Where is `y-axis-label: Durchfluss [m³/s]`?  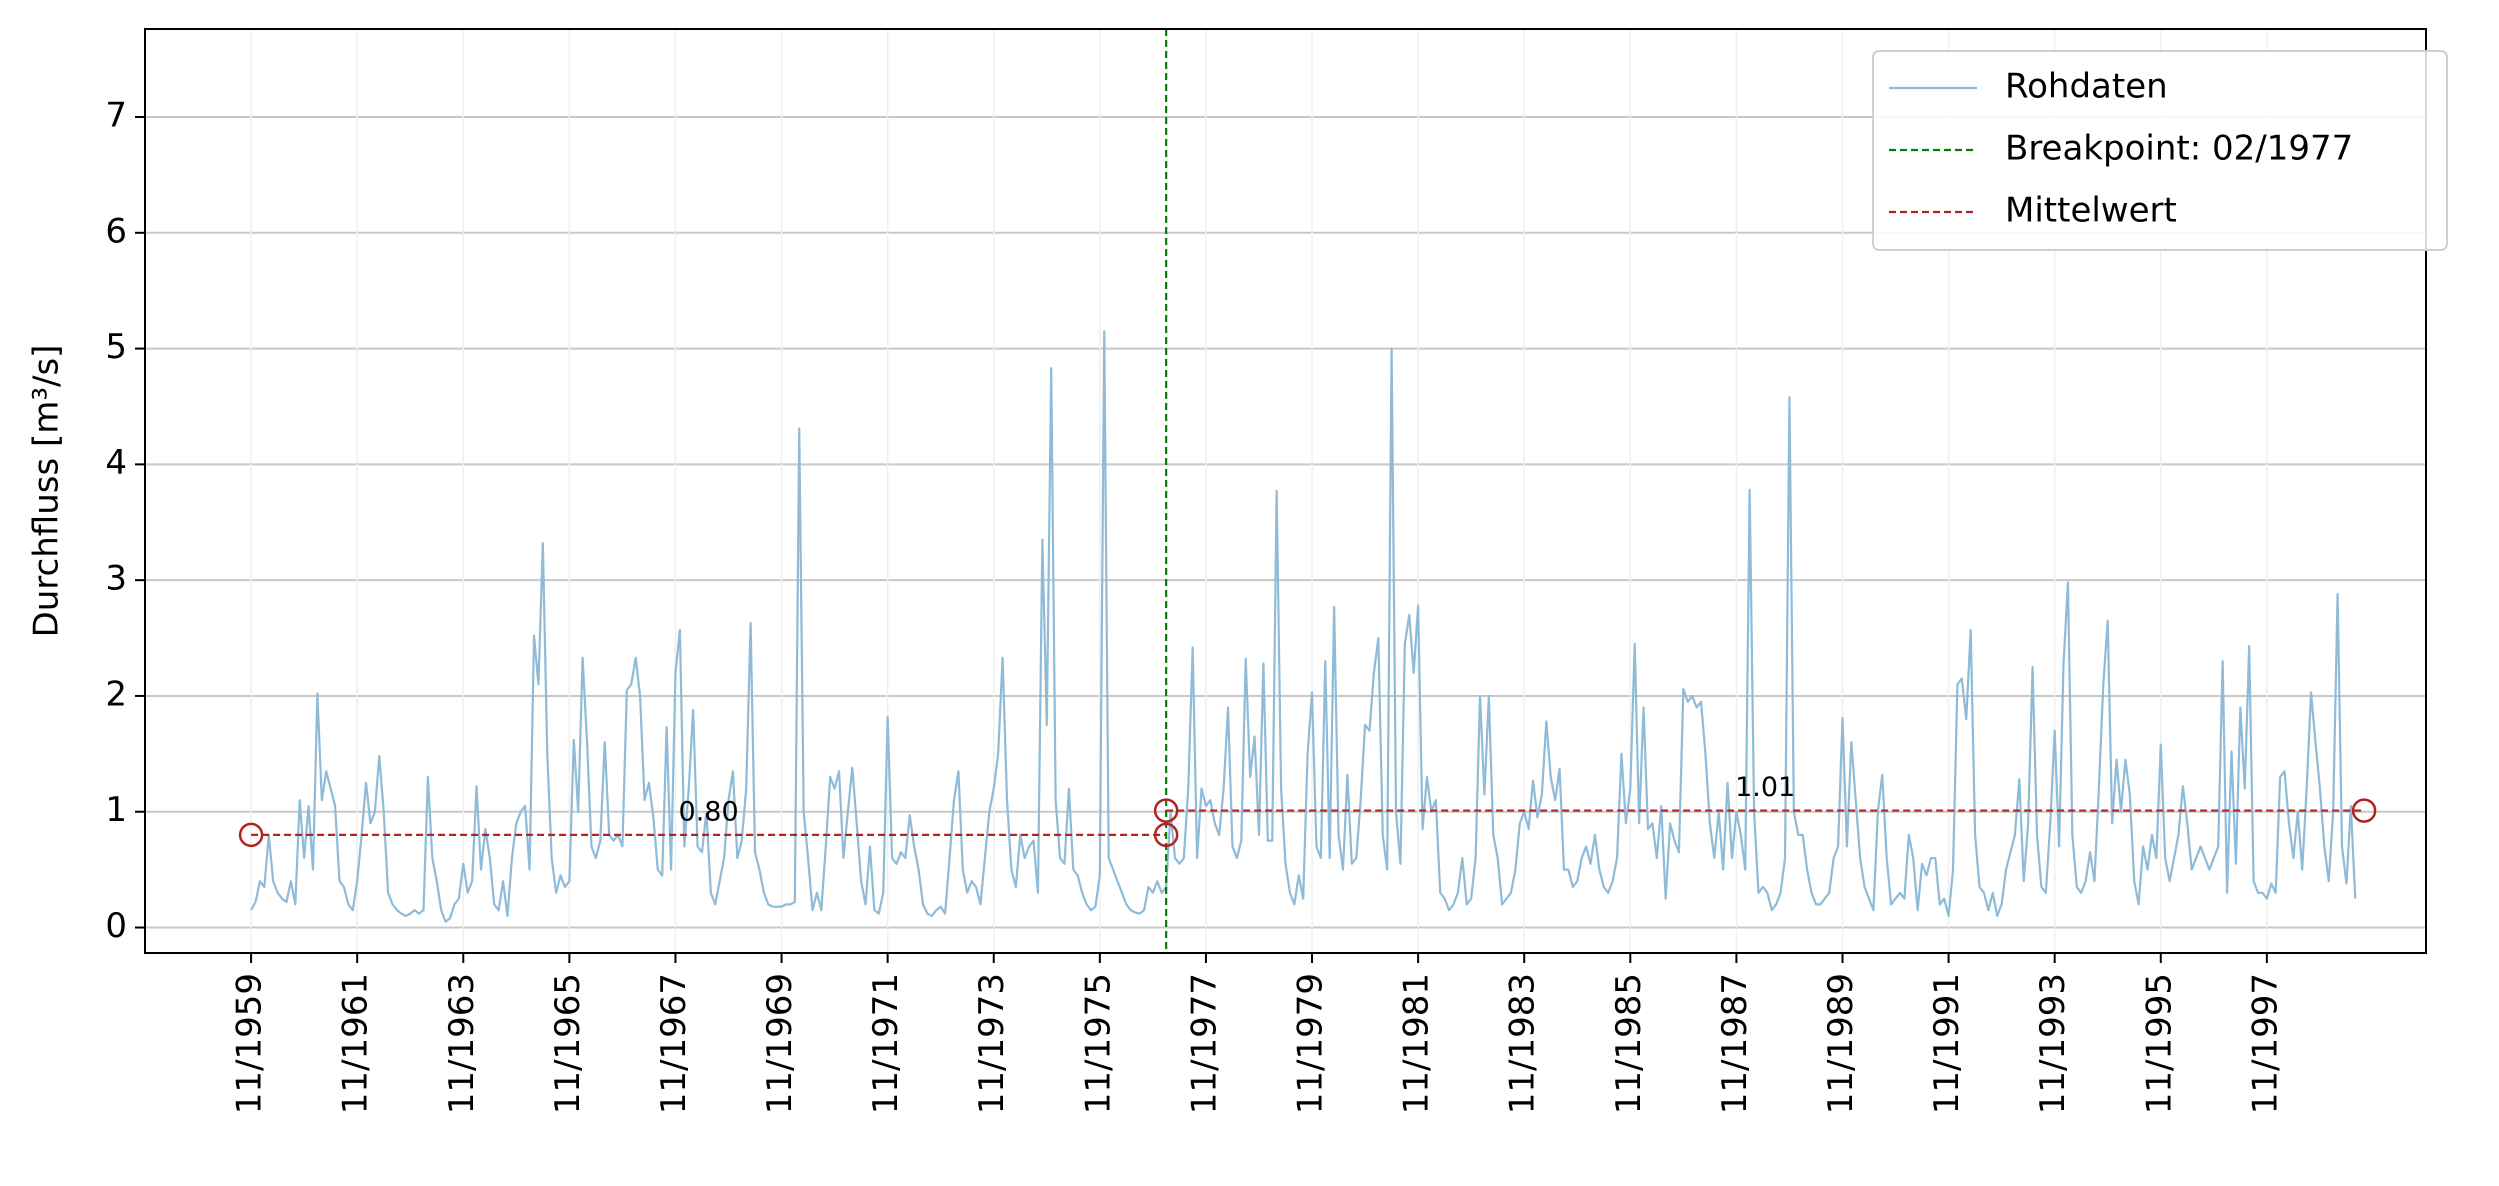
y-axis-label: Durchfluss [m³/s] is located at coordinates (47, 491).